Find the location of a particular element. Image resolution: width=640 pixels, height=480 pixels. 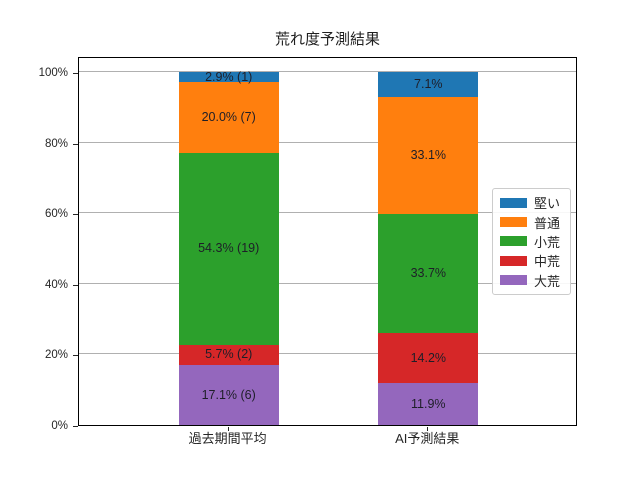

segment-value-label: 2.9% (1) is located at coordinates (229, 76).